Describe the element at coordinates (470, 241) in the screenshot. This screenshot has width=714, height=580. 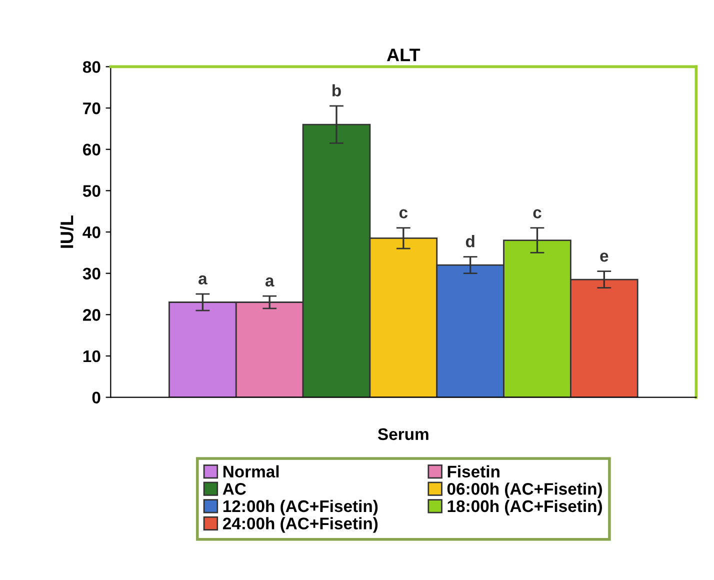
I see `data-label: d` at that location.